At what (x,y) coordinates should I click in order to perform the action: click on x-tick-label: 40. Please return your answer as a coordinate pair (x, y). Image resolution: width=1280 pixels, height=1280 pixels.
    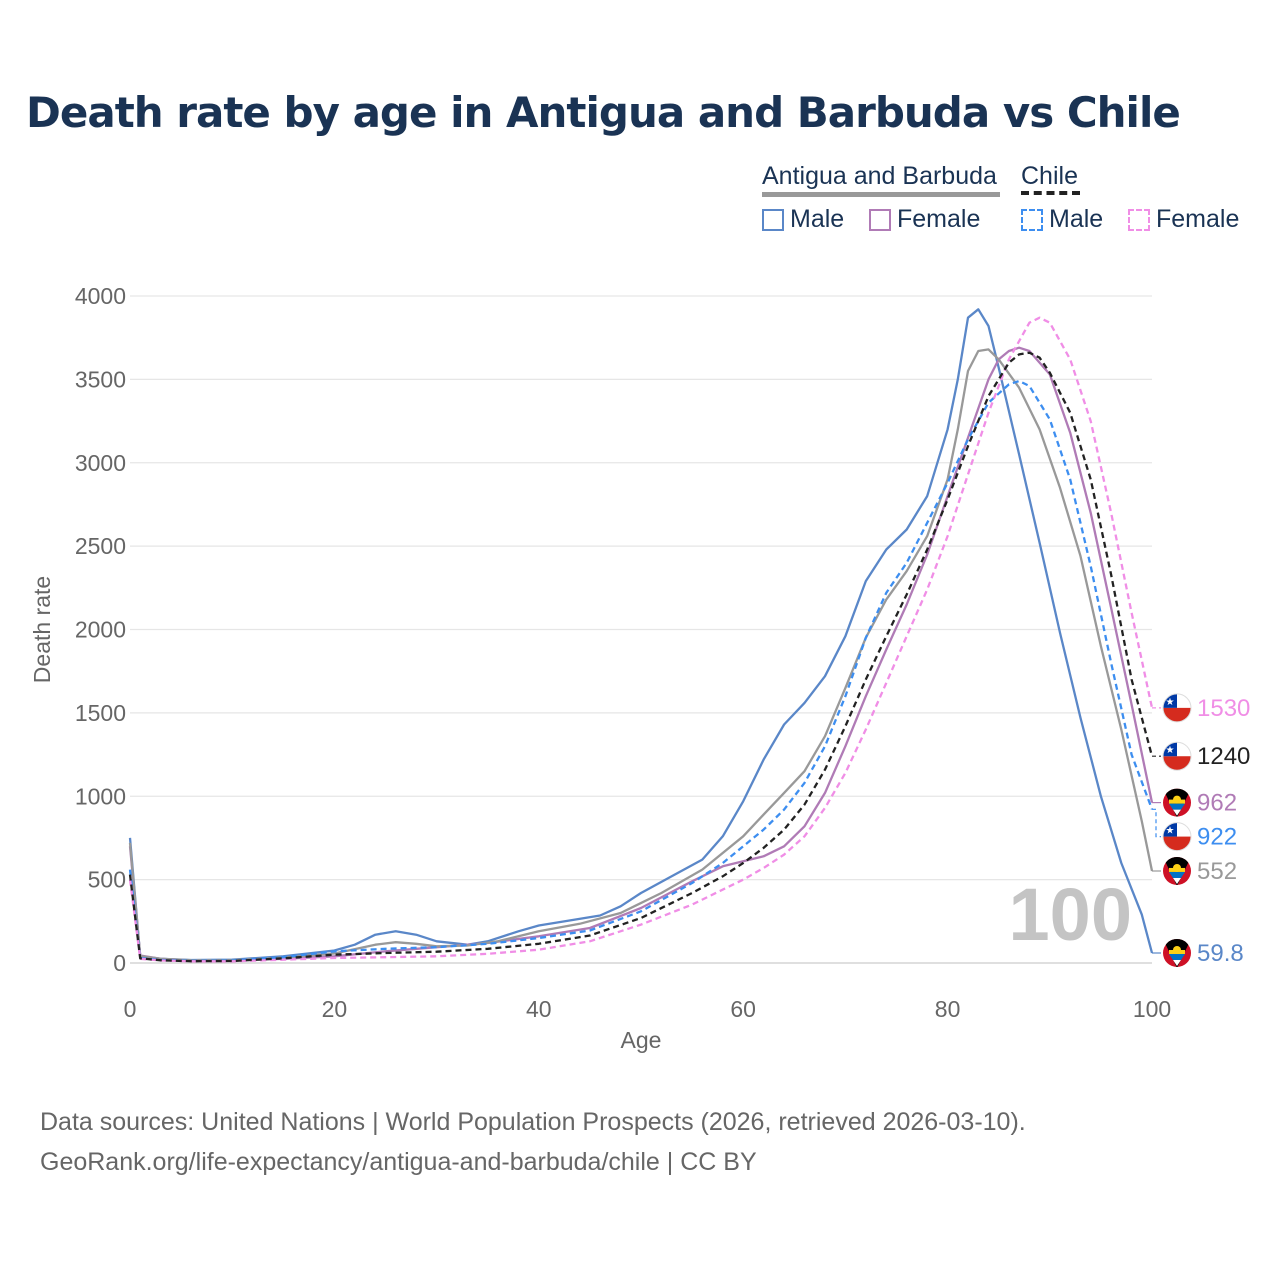
    Looking at the image, I should click on (539, 1009).